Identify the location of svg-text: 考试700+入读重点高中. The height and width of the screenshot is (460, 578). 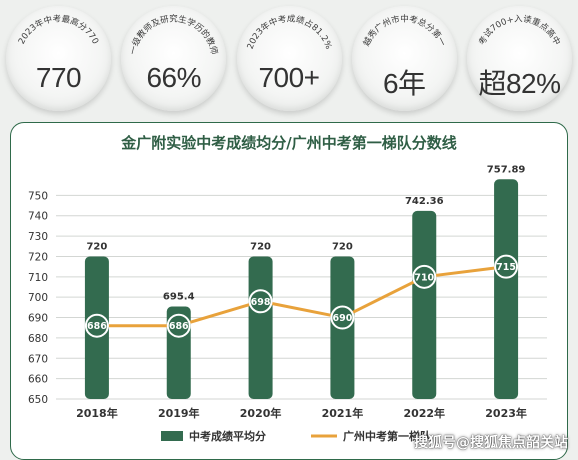
(519, 30).